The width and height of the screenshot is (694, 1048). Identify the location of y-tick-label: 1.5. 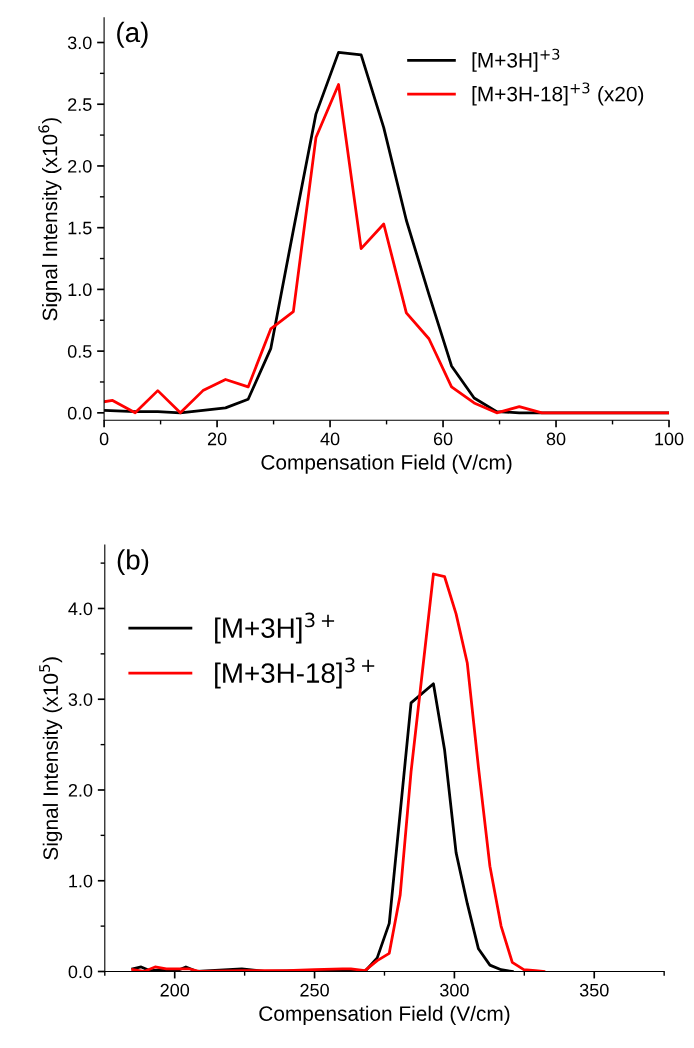
(80, 228).